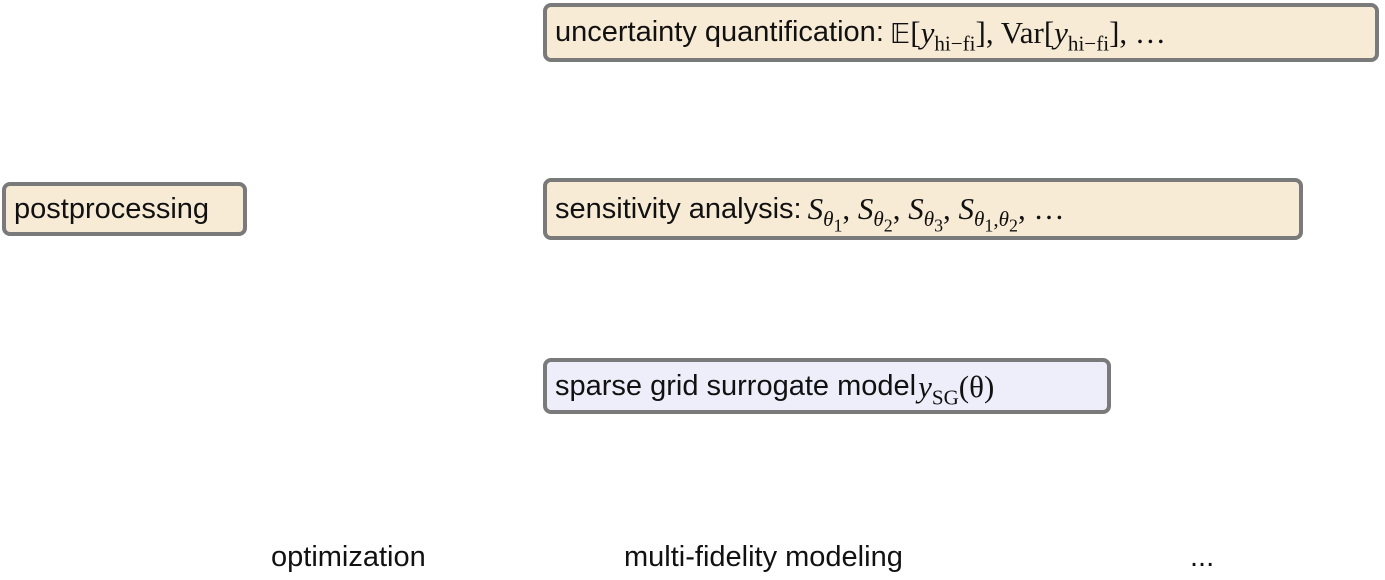  I want to click on theta-2: θ, so click(878, 219).